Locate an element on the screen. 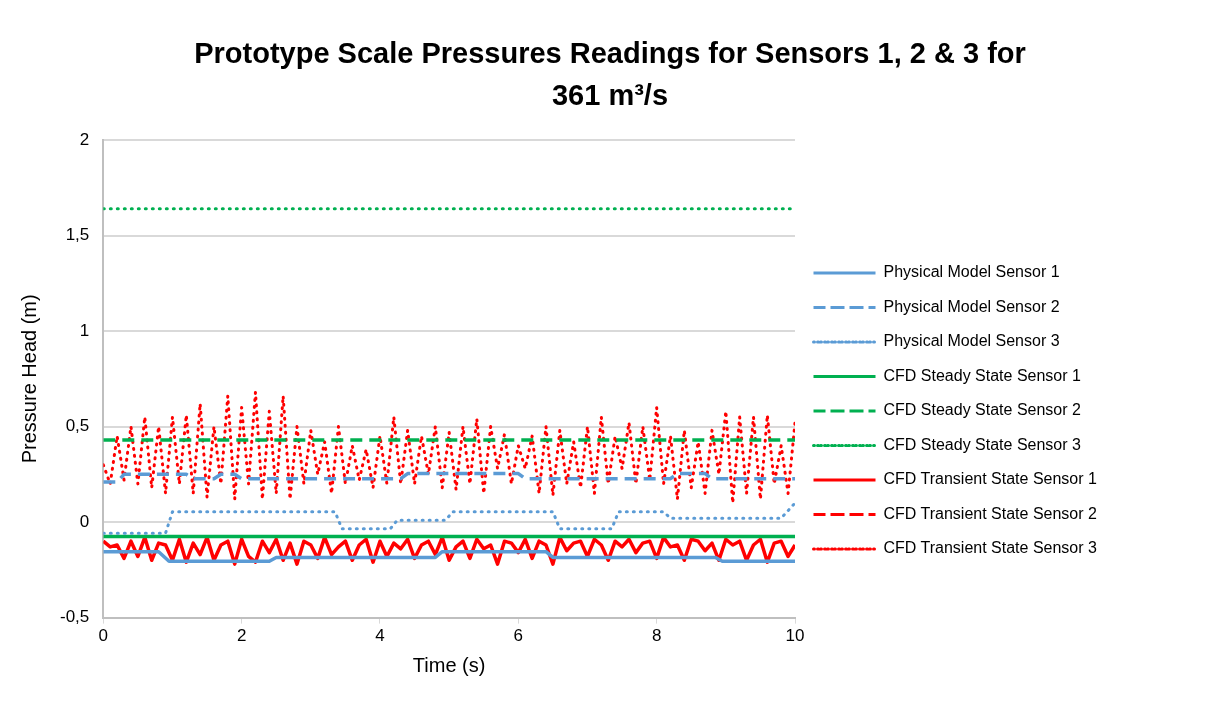 This screenshot has width=1205, height=702. y-axis-title: Pressure Head (m) is located at coordinates (28, 379).